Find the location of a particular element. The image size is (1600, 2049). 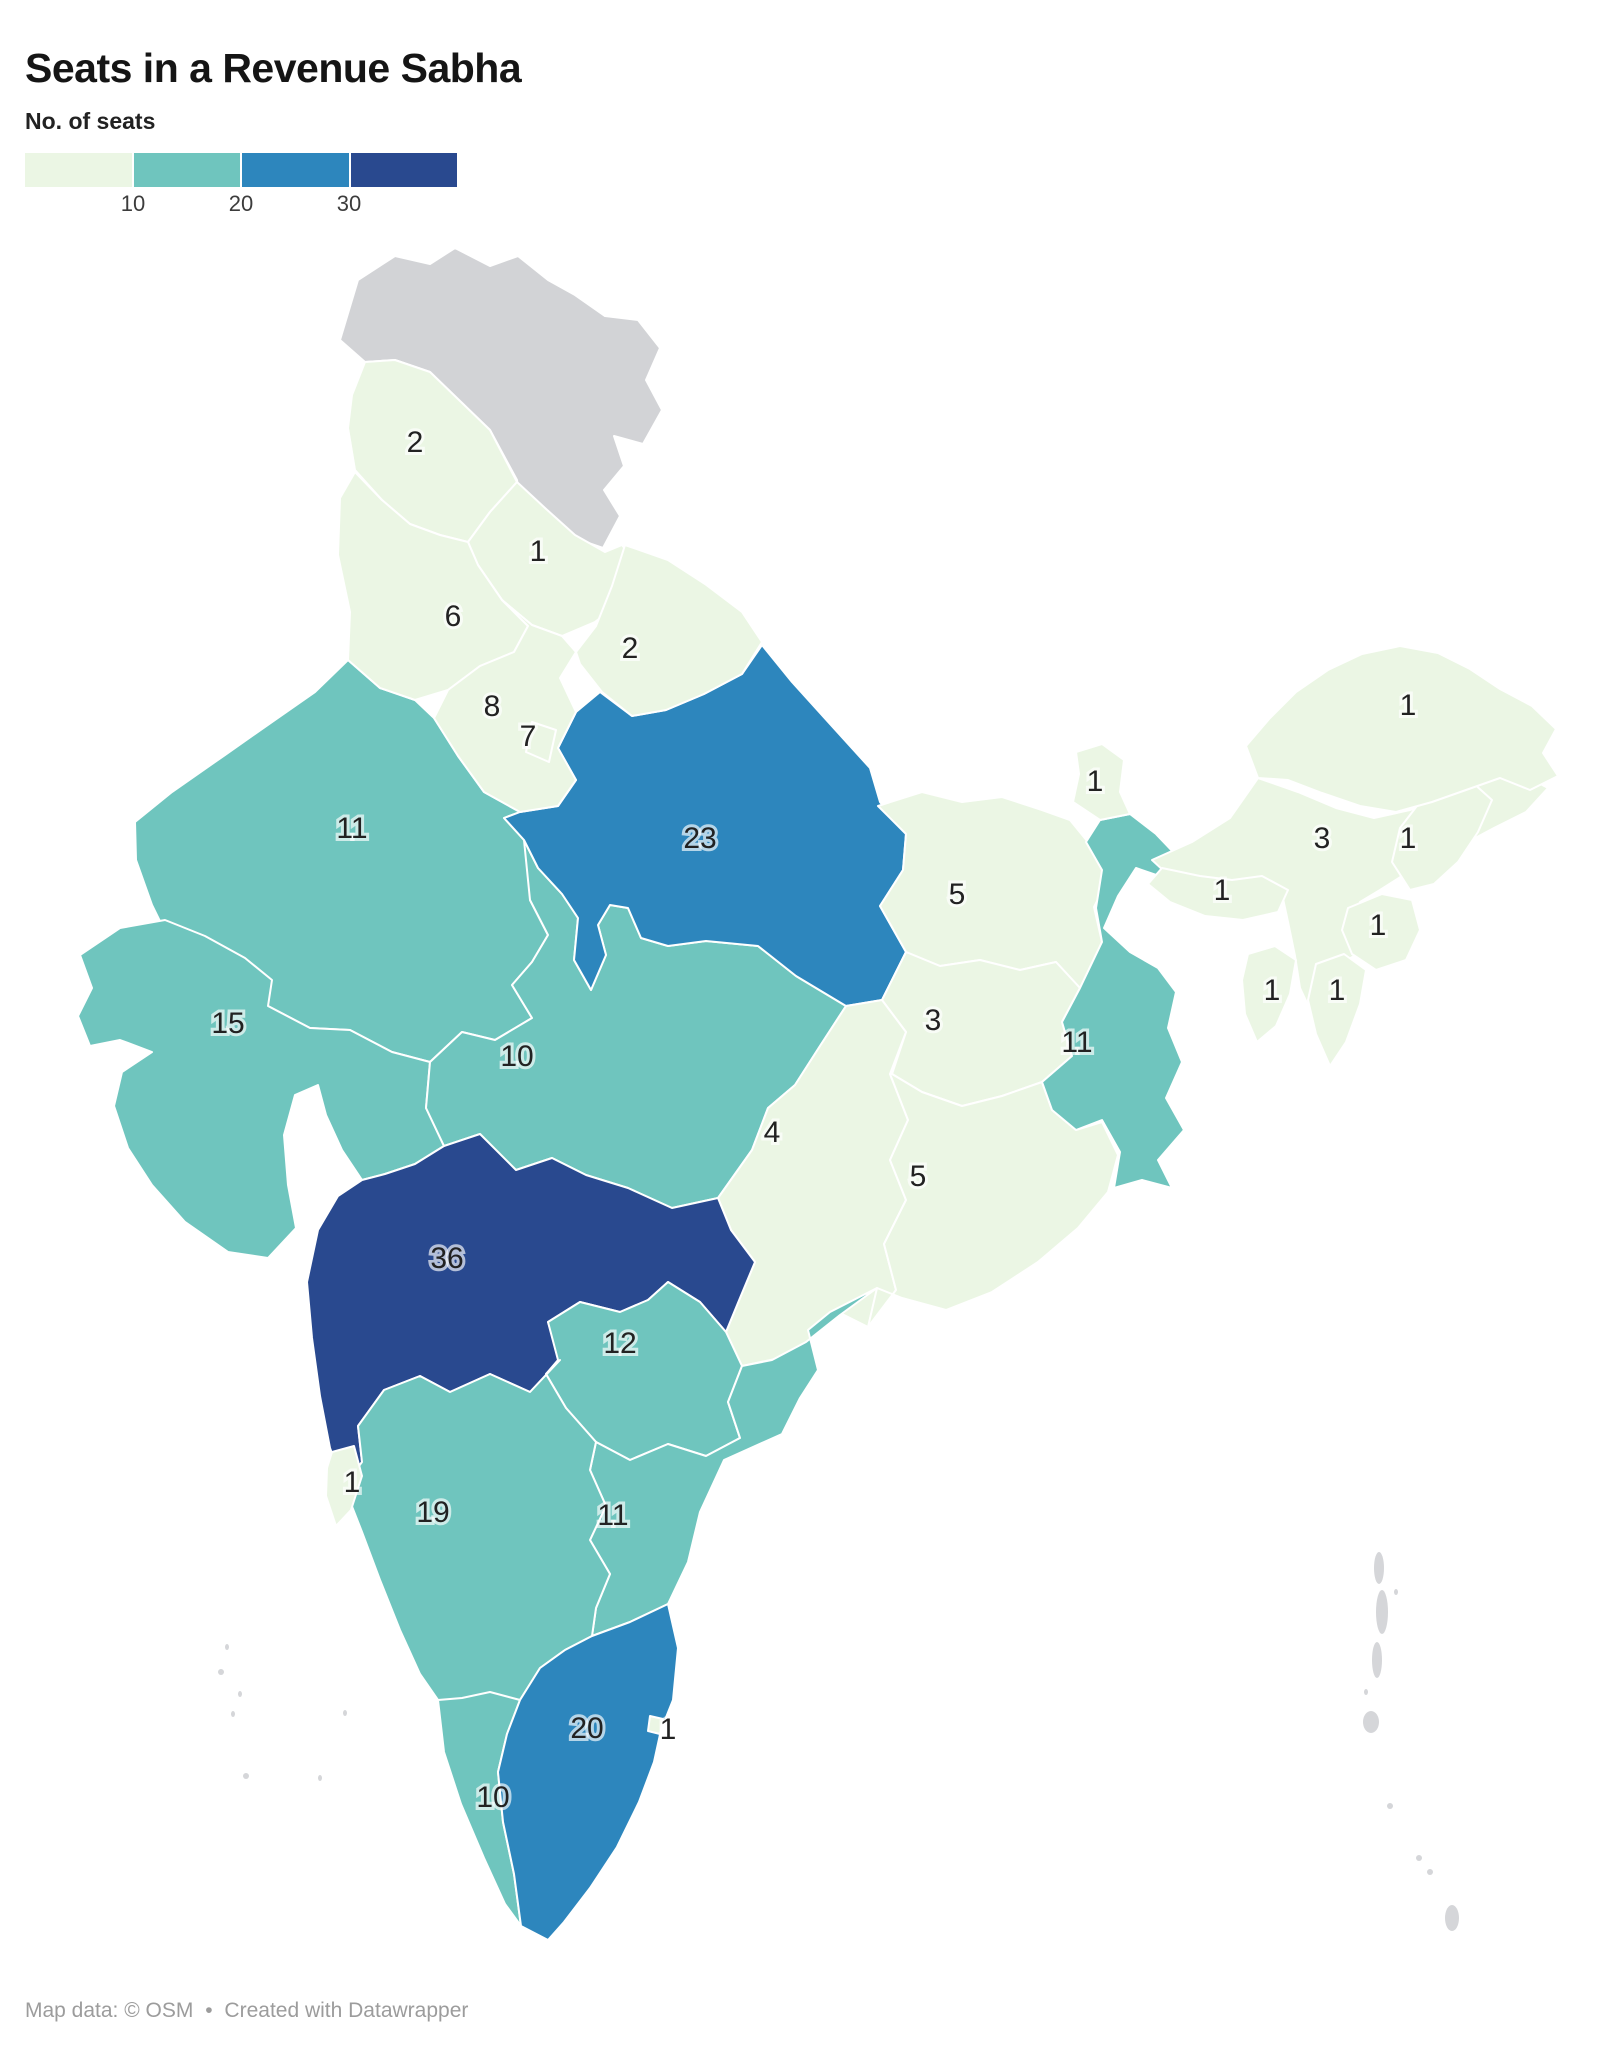

state-label-meghalaya: 1 is located at coordinates (1222, 890).